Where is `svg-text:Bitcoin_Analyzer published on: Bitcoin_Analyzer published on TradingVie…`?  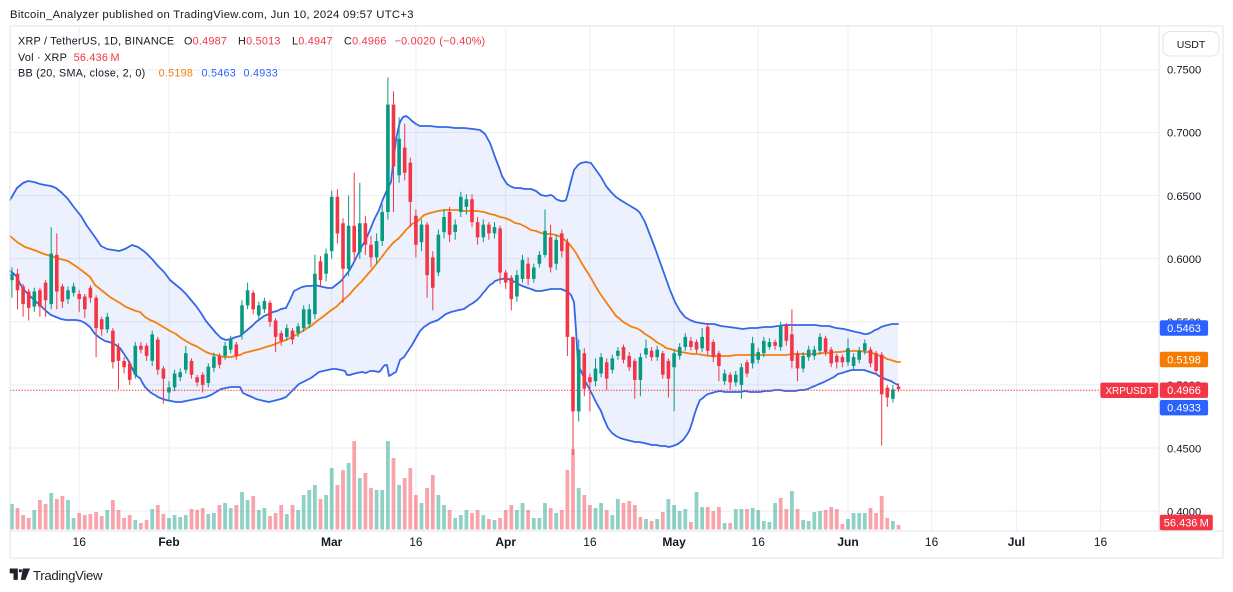 svg-text:Bitcoin_Analyzer published on: Bitcoin_Analyzer published on TradingVie… is located at coordinates (212, 15).